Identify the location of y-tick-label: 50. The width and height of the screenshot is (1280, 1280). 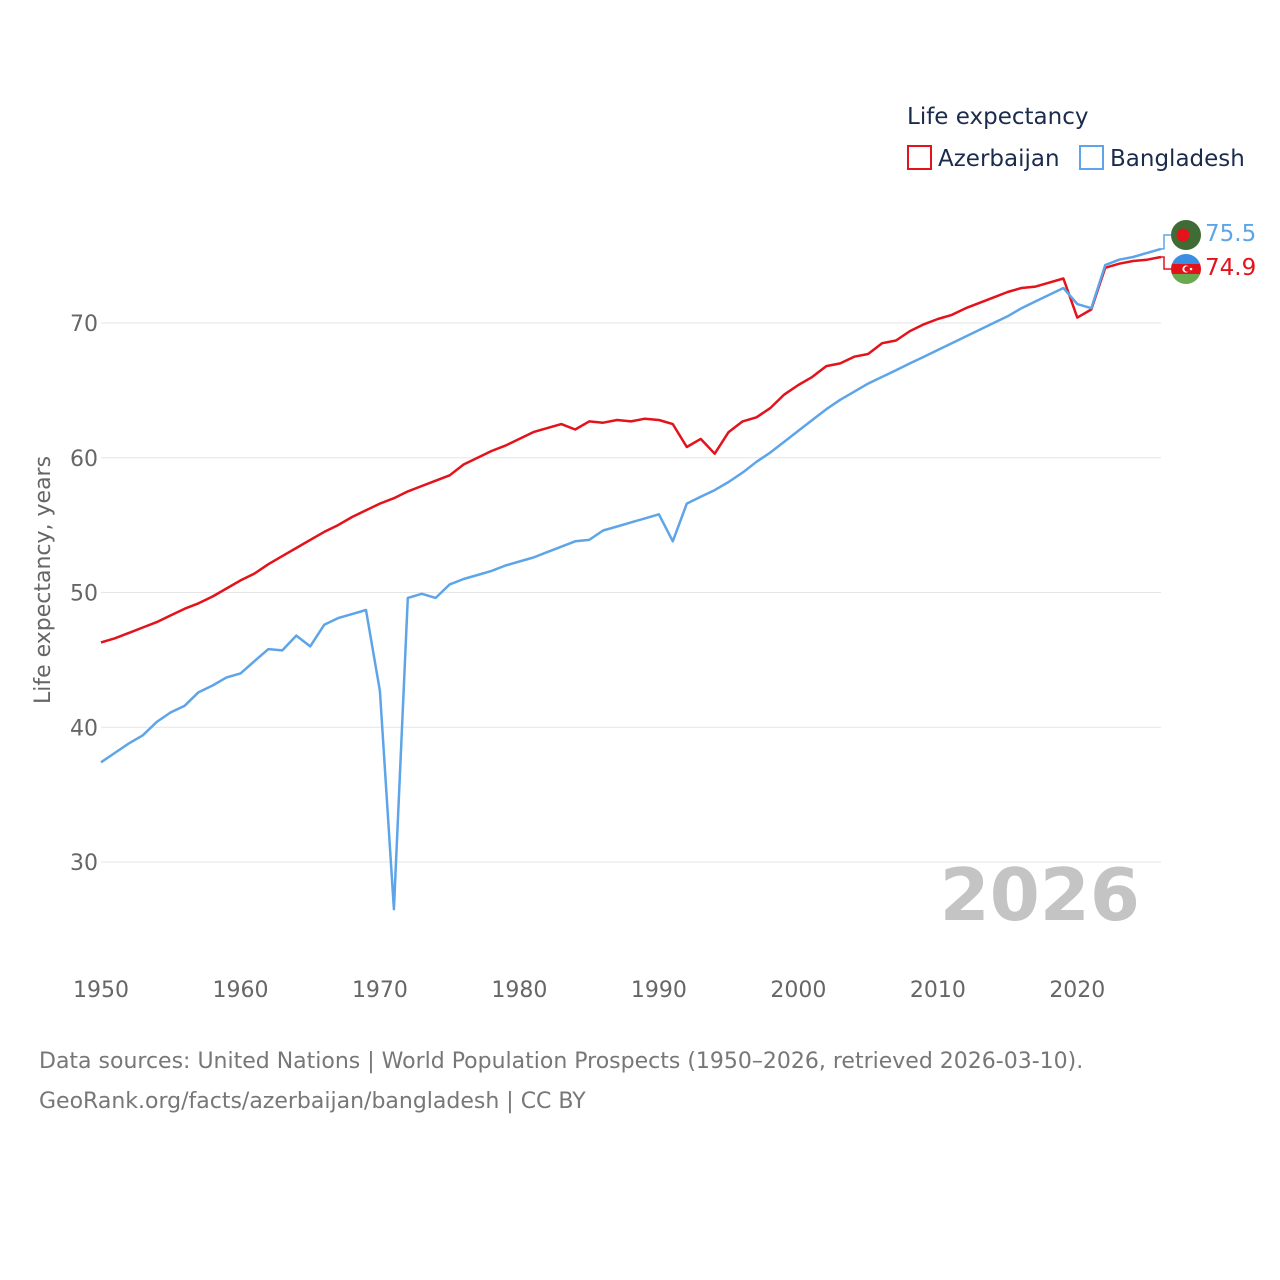
(84, 594).